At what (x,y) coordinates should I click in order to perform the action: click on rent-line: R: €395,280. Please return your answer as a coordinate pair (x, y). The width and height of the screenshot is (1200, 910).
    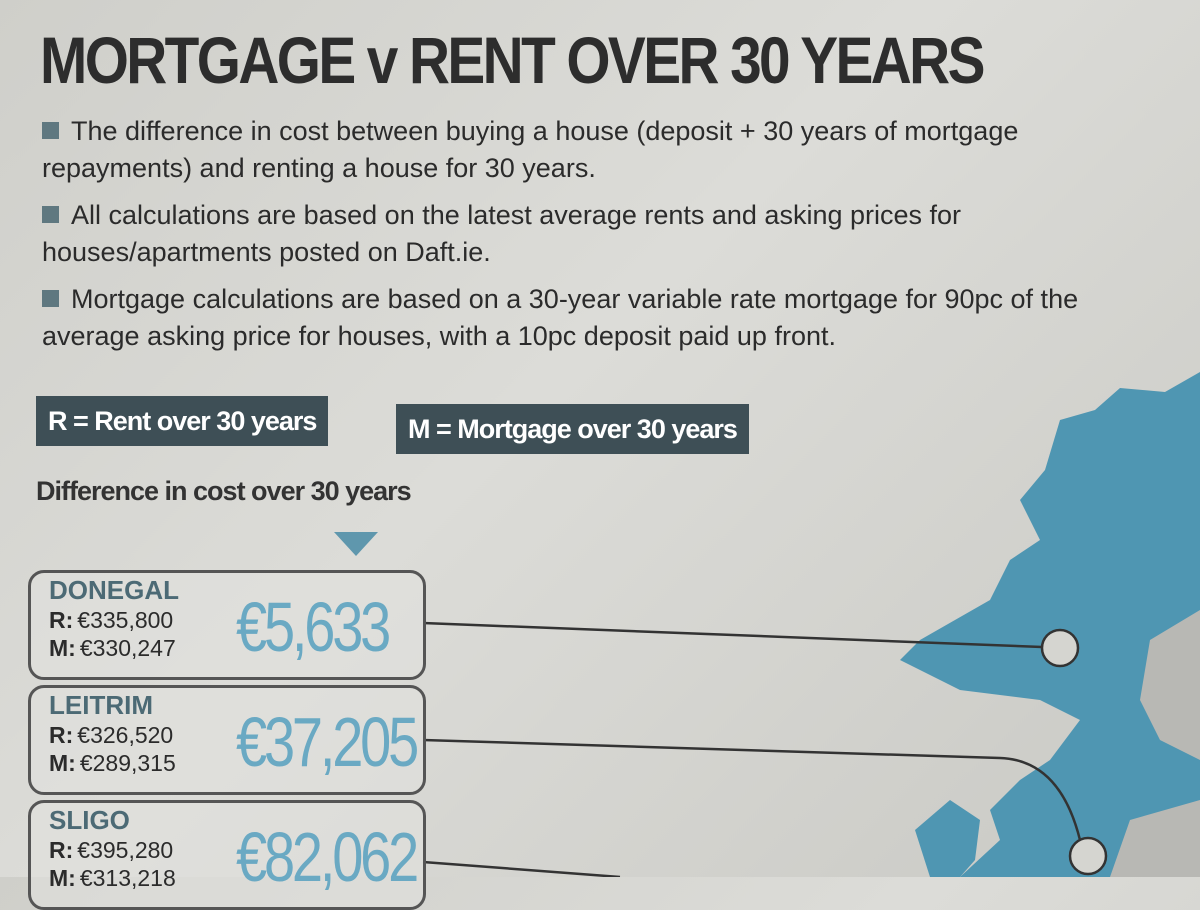
    Looking at the image, I should click on (111, 850).